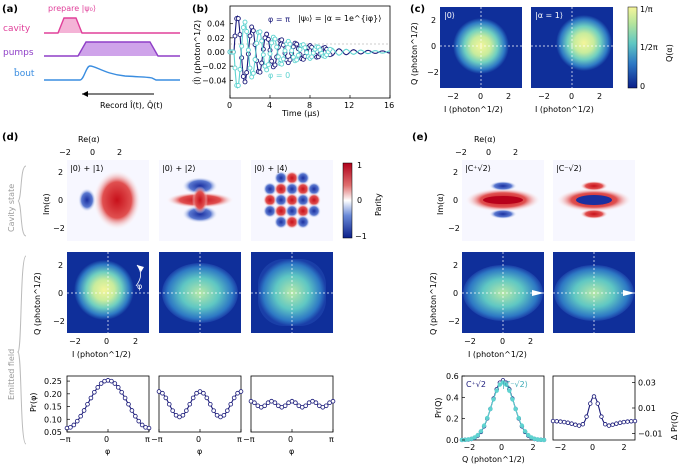 Image resolution: width=680 pixels, height=467 pixels. I want to click on panel-c-xtick-0: −2, so click(453, 96).